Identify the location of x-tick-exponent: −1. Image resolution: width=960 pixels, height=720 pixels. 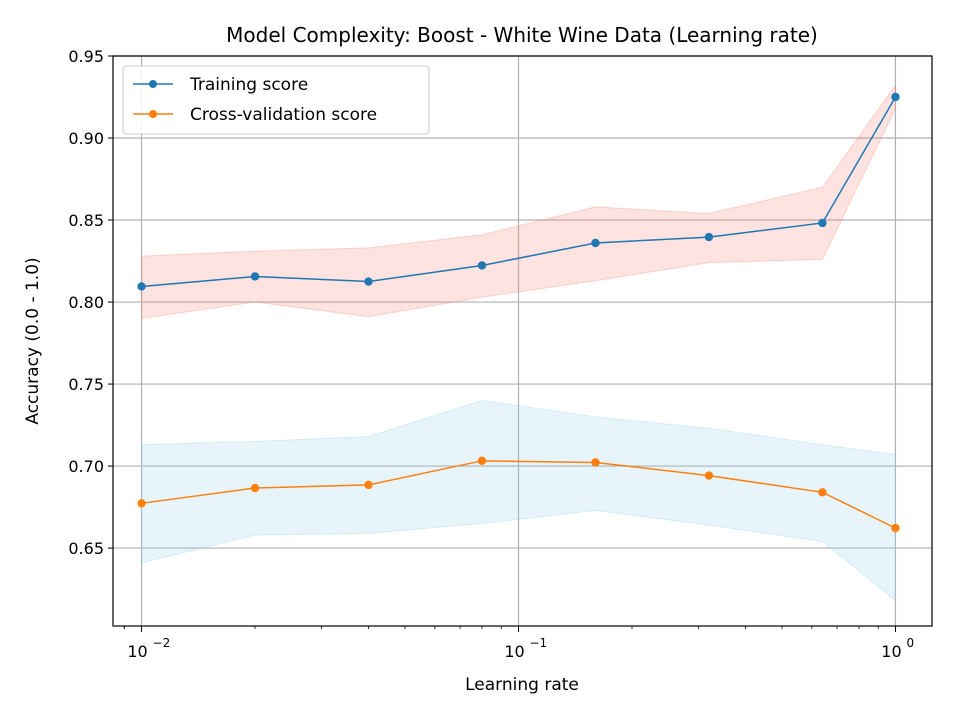
(539, 643).